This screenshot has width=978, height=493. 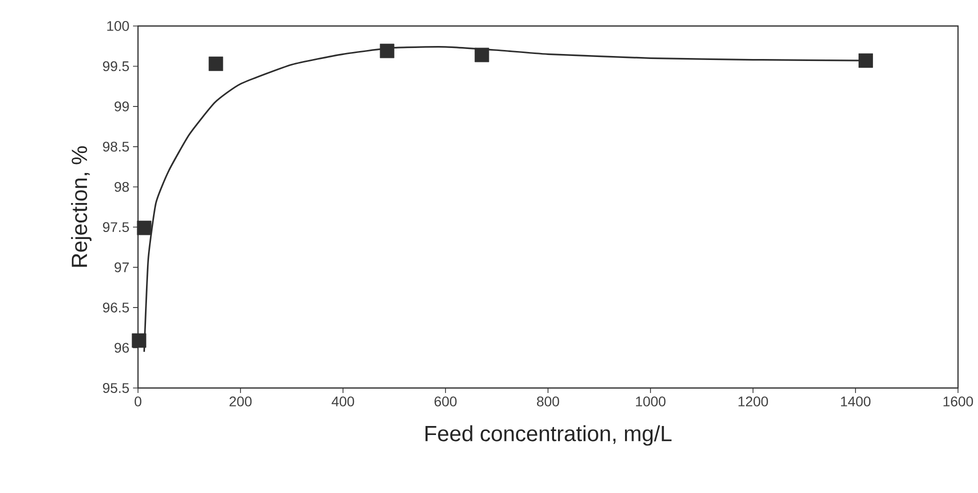 I want to click on x-tick-label: 600, so click(x=445, y=401).